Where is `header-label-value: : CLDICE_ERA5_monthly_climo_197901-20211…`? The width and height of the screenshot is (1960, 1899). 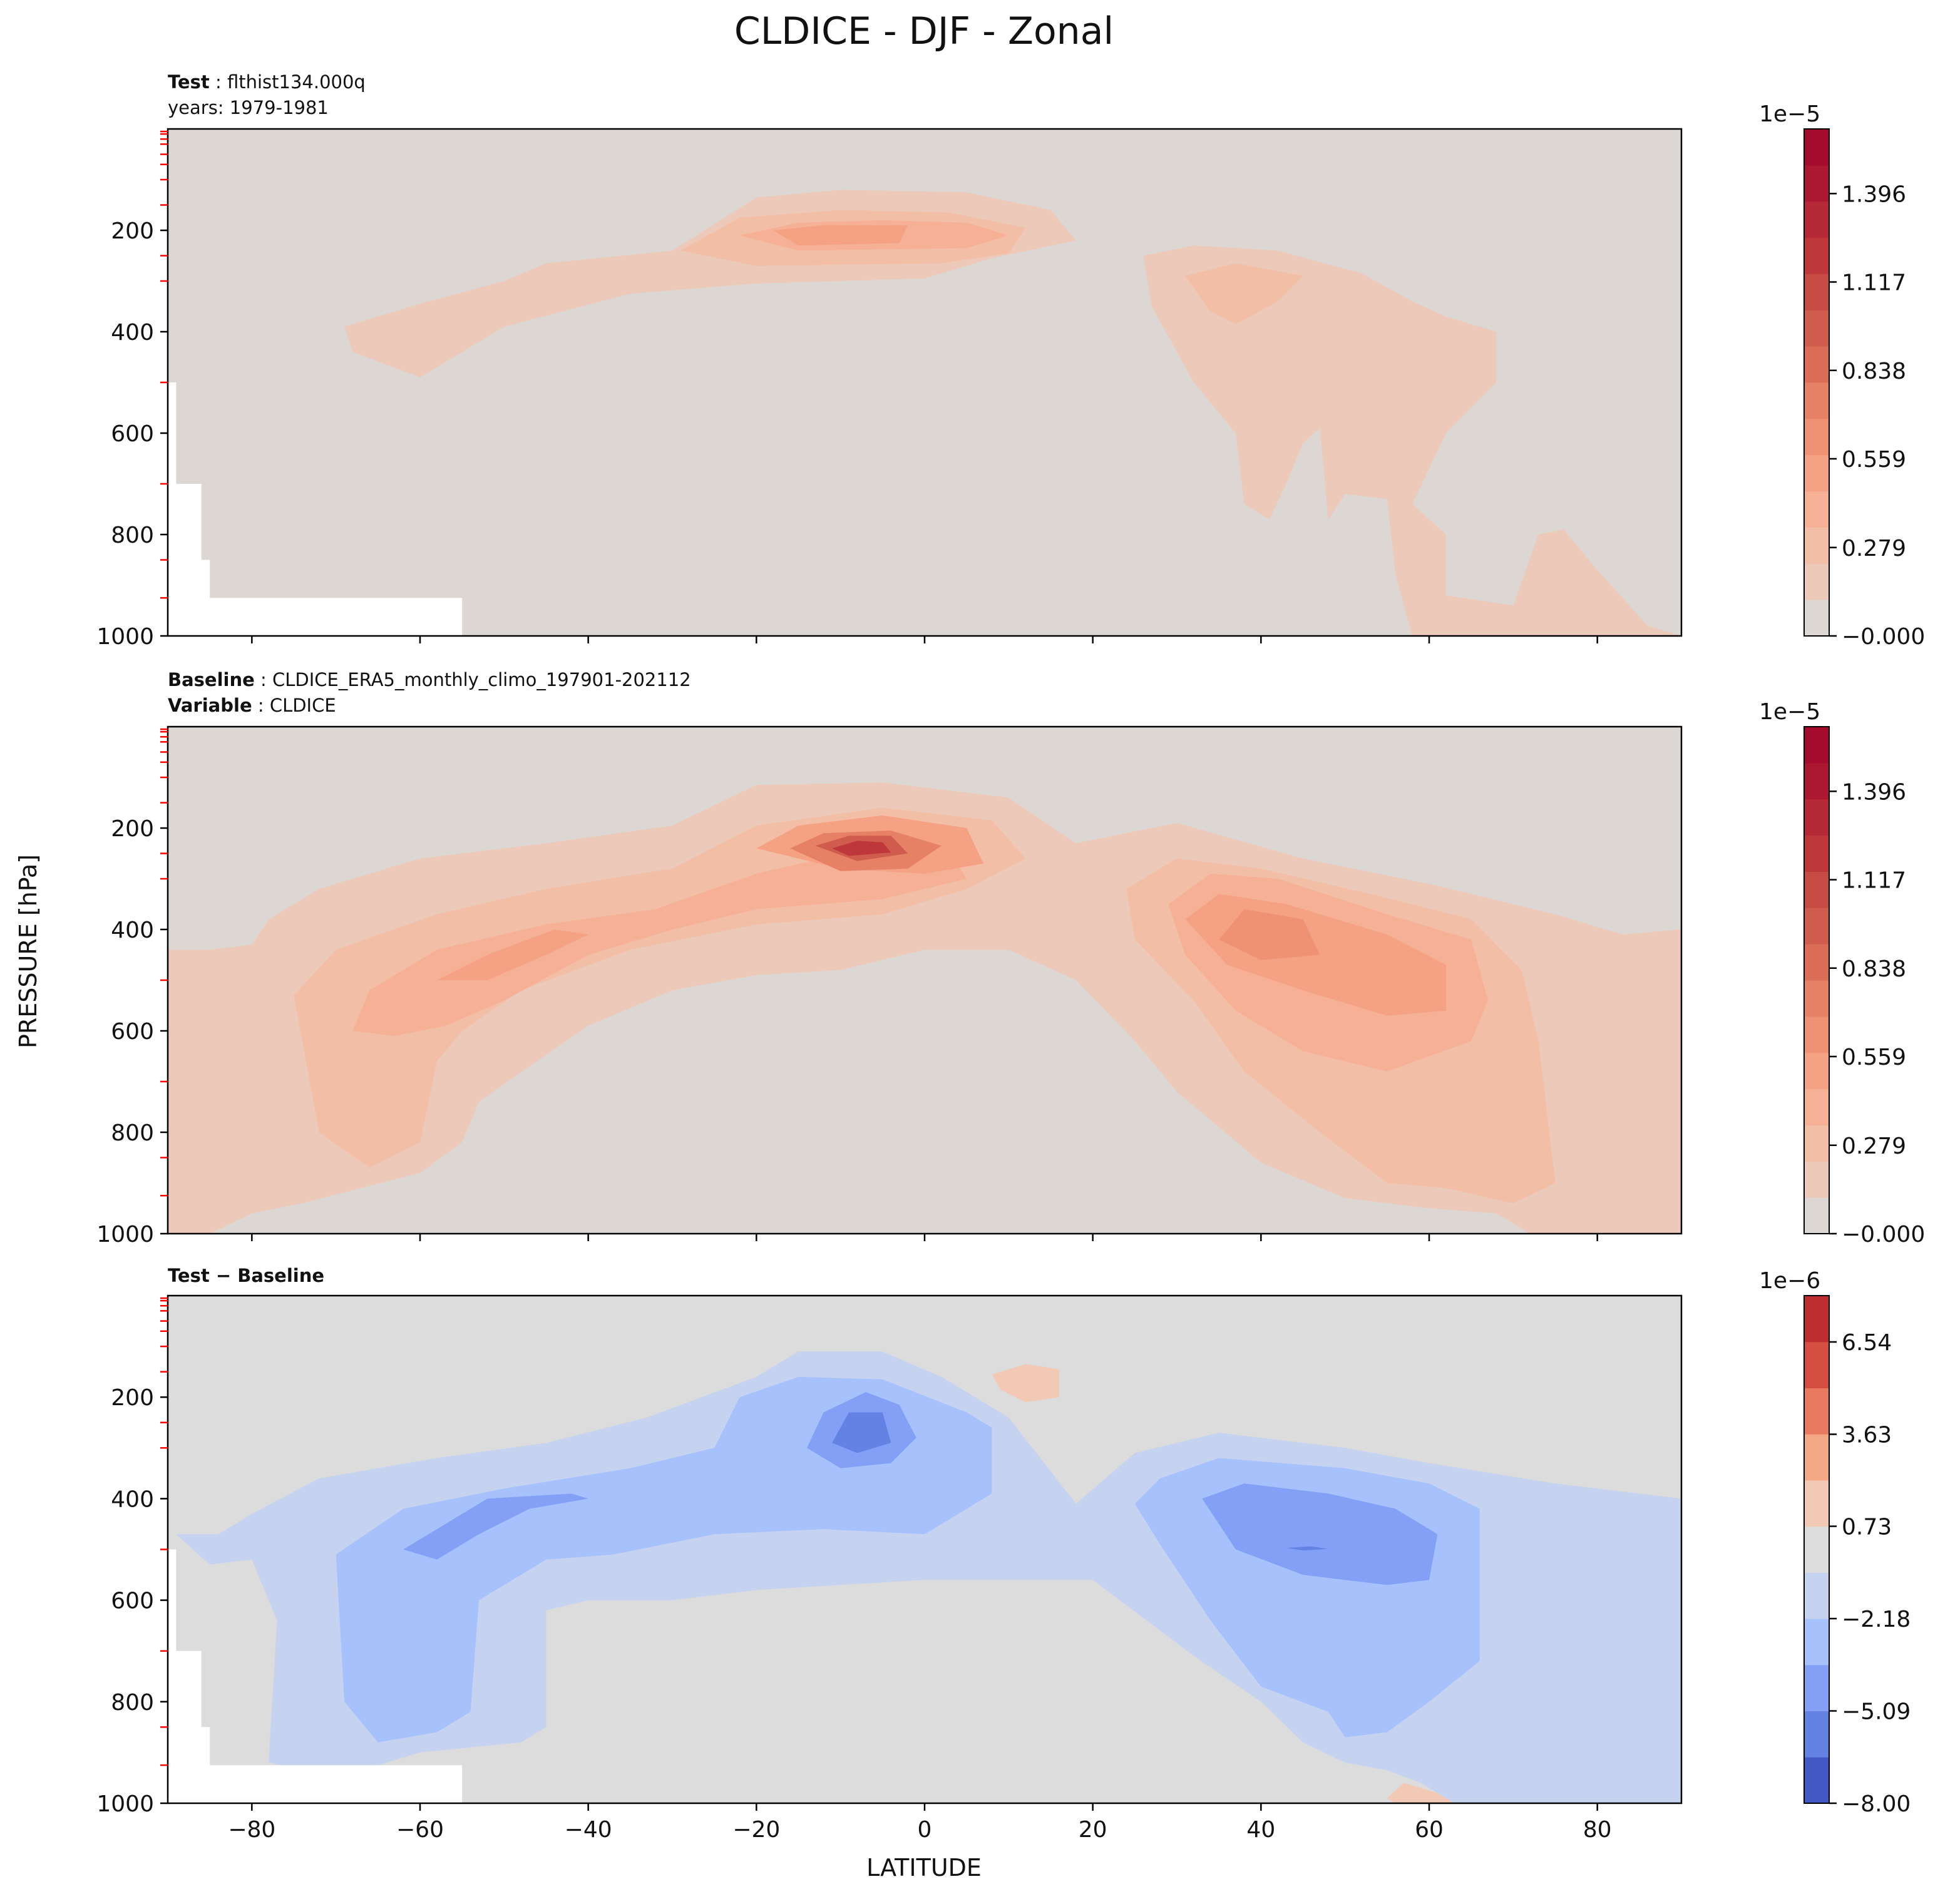
header-label-value: : CLDICE_ERA5_monthly_climo_197901-20211… is located at coordinates (473, 679).